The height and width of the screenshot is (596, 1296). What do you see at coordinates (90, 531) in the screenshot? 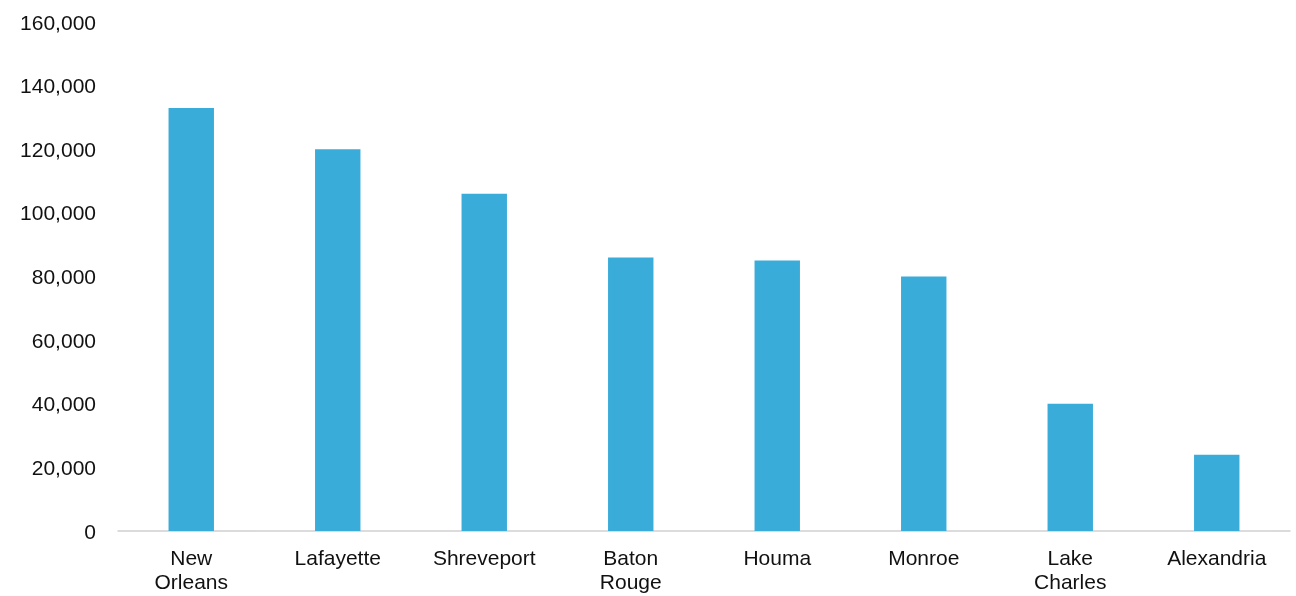
I see `y-tick-label: 0` at bounding box center [90, 531].